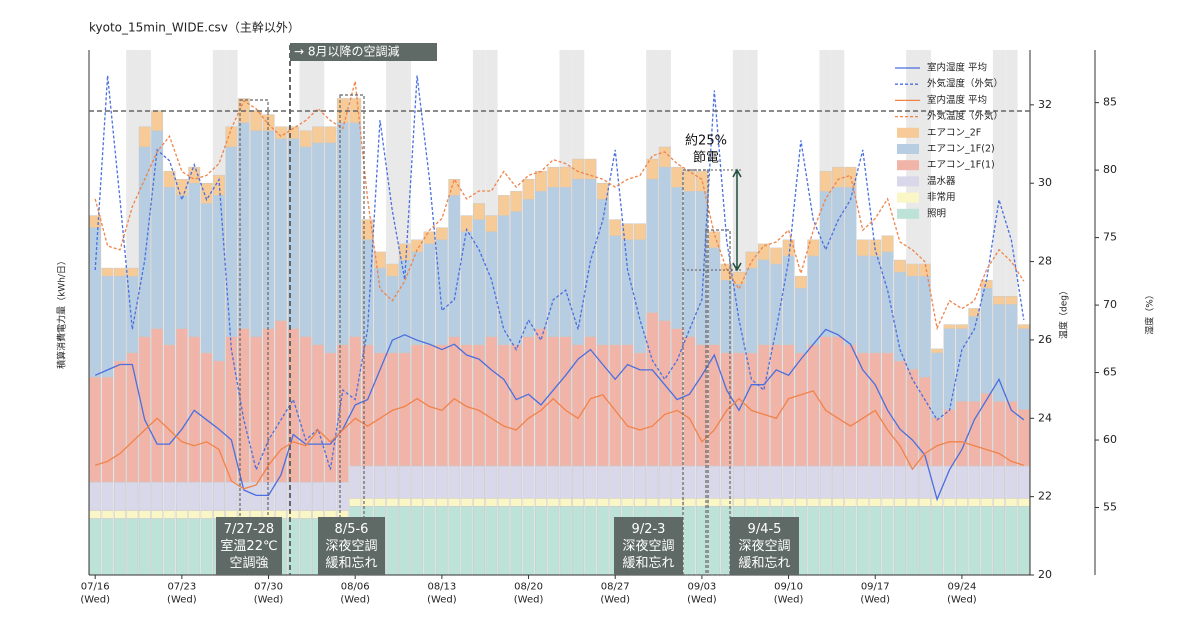  Describe the element at coordinates (962, 594) in the screenshot. I see `x-tick-label: 09/24 (Wed)` at that location.